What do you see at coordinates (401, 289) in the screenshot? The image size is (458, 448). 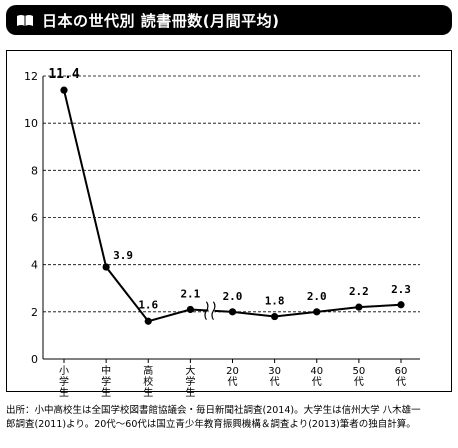 I see `data-label: 2.3` at bounding box center [401, 289].